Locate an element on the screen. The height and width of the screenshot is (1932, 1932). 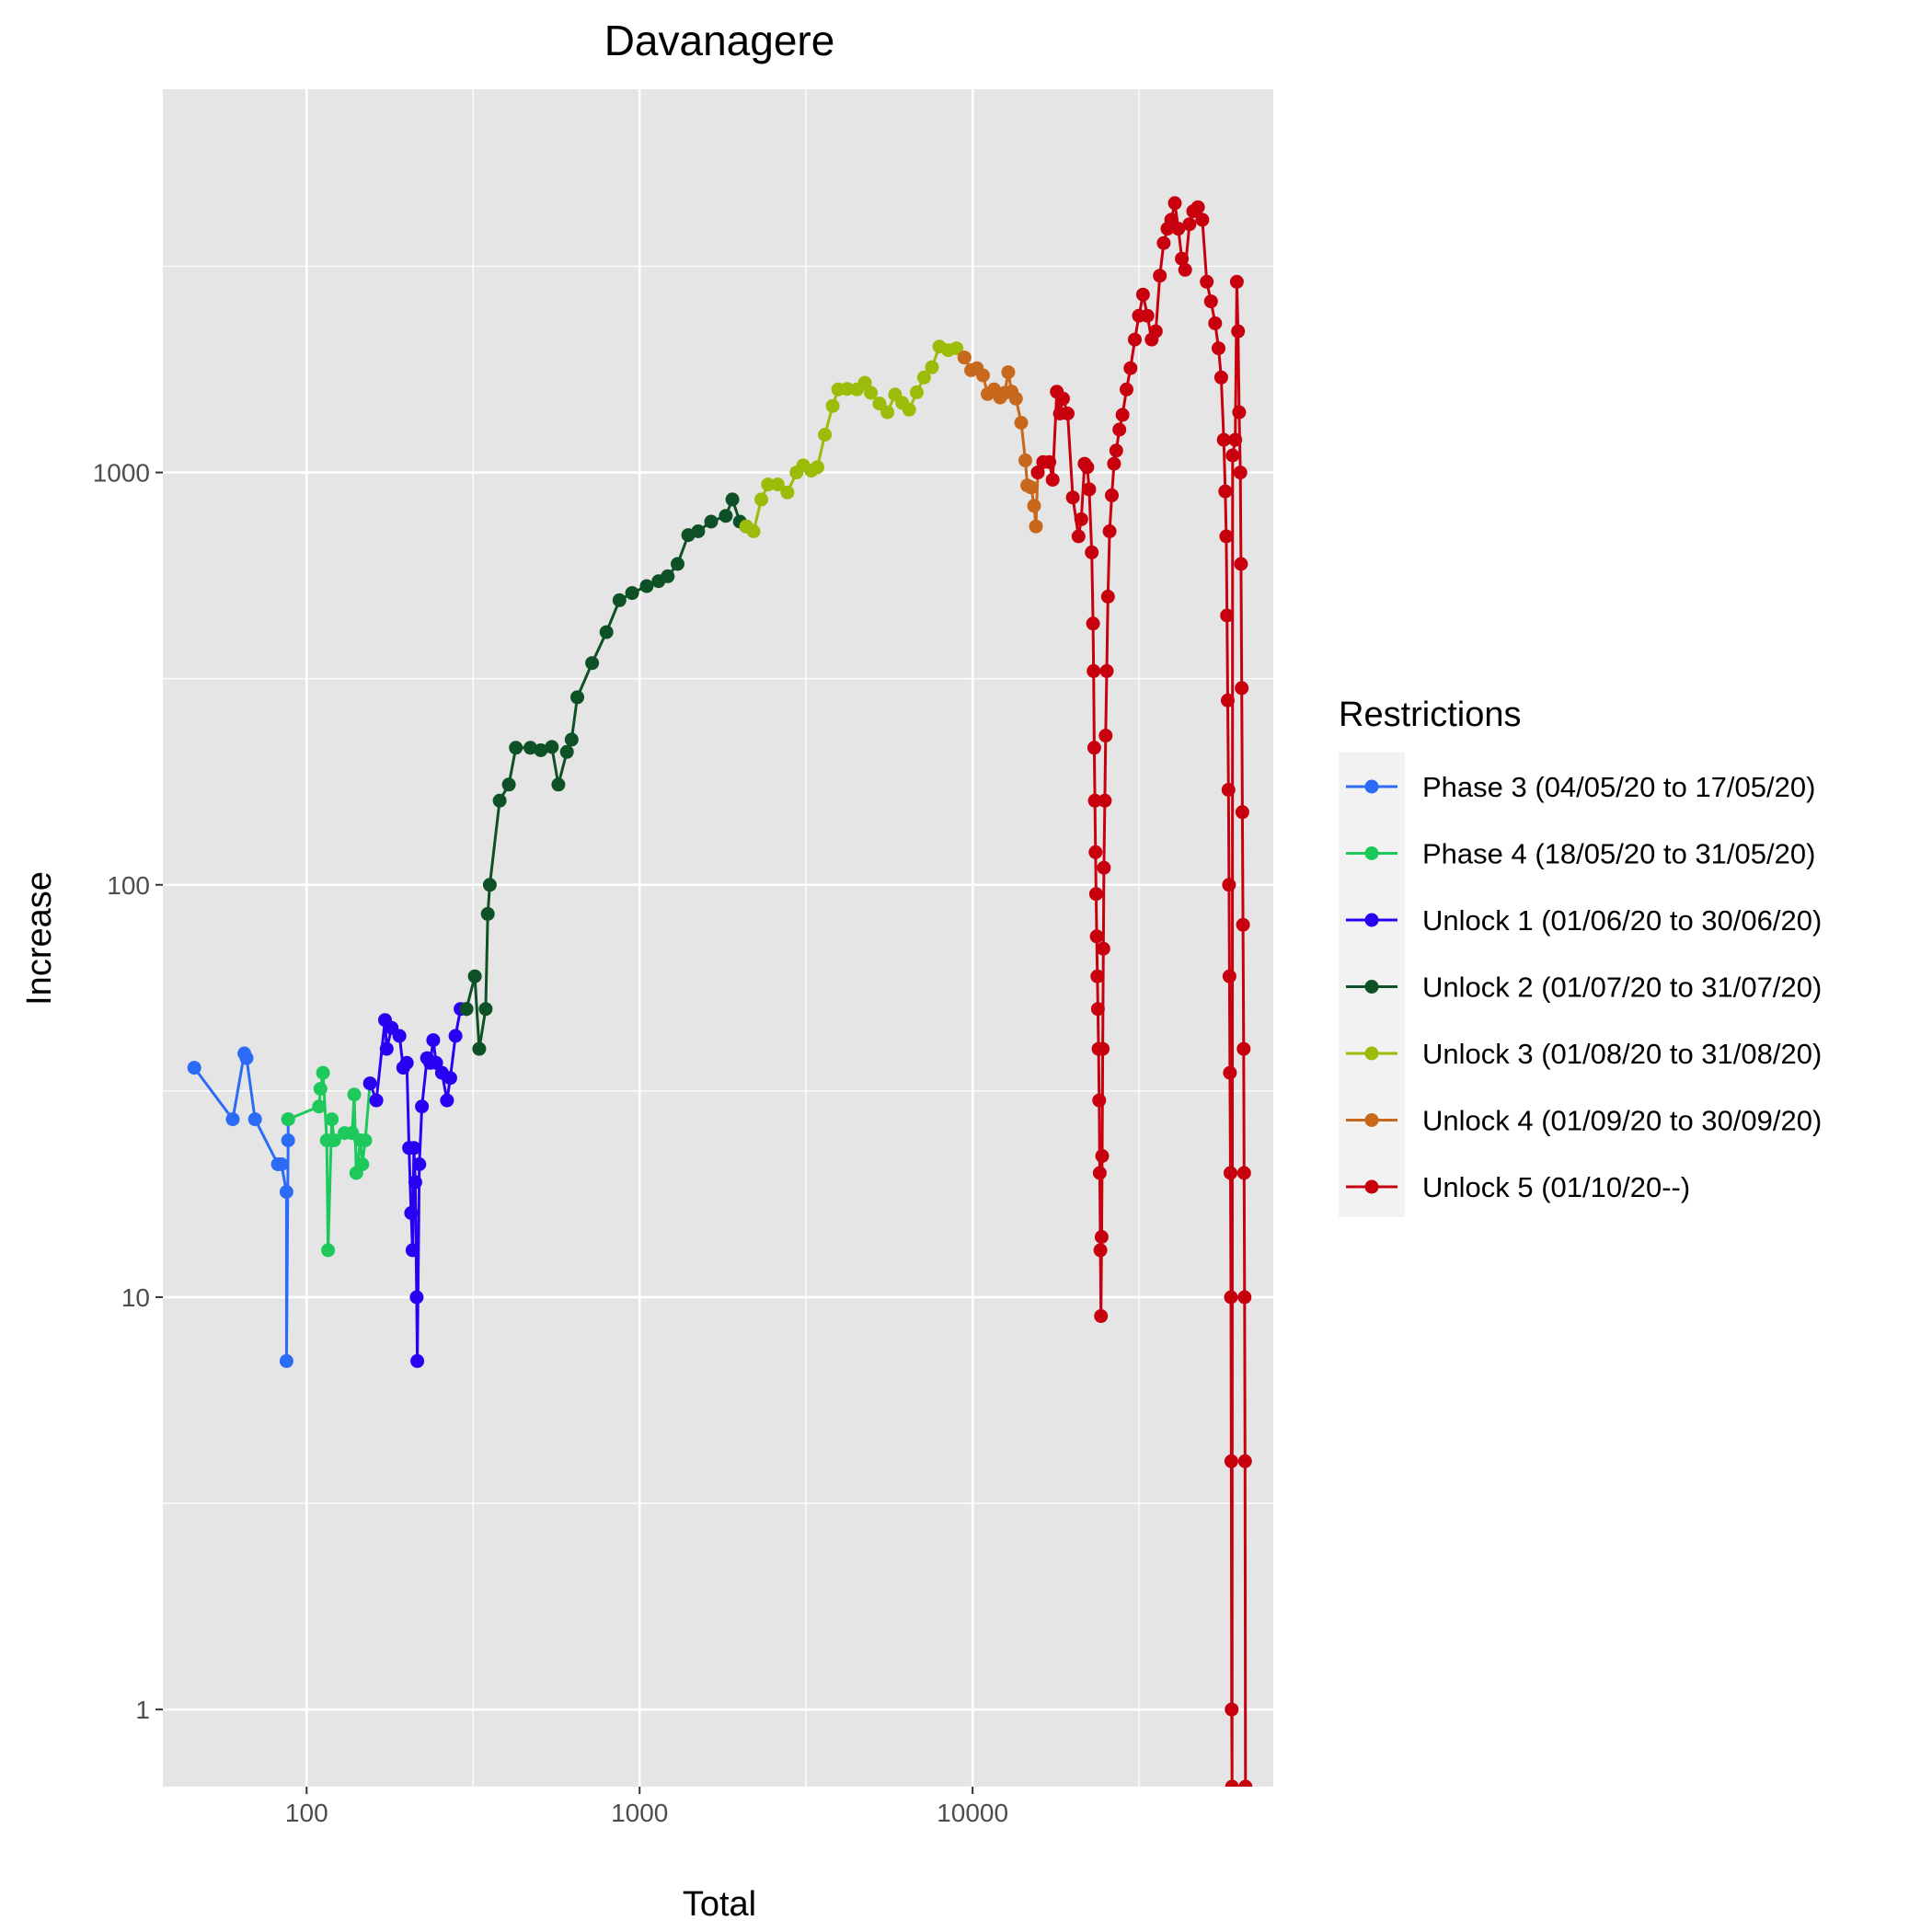
x-tick-label: 100 is located at coordinates (306, 1813).